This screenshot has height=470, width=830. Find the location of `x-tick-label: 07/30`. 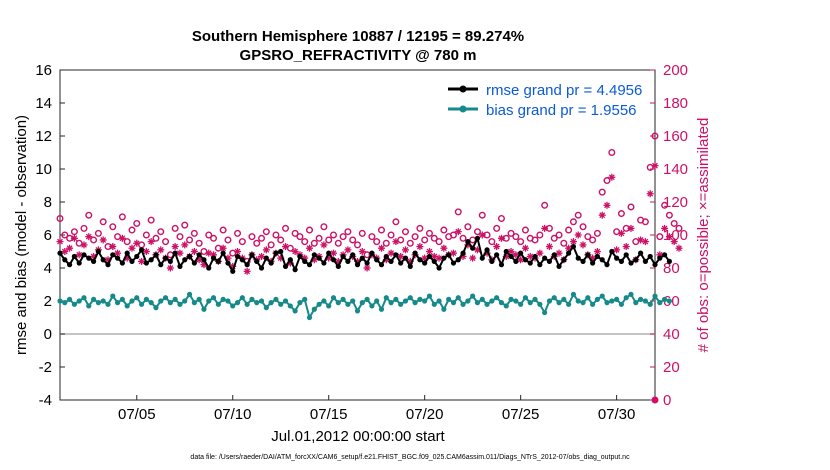

x-tick-label: 07/30 is located at coordinates (617, 414).